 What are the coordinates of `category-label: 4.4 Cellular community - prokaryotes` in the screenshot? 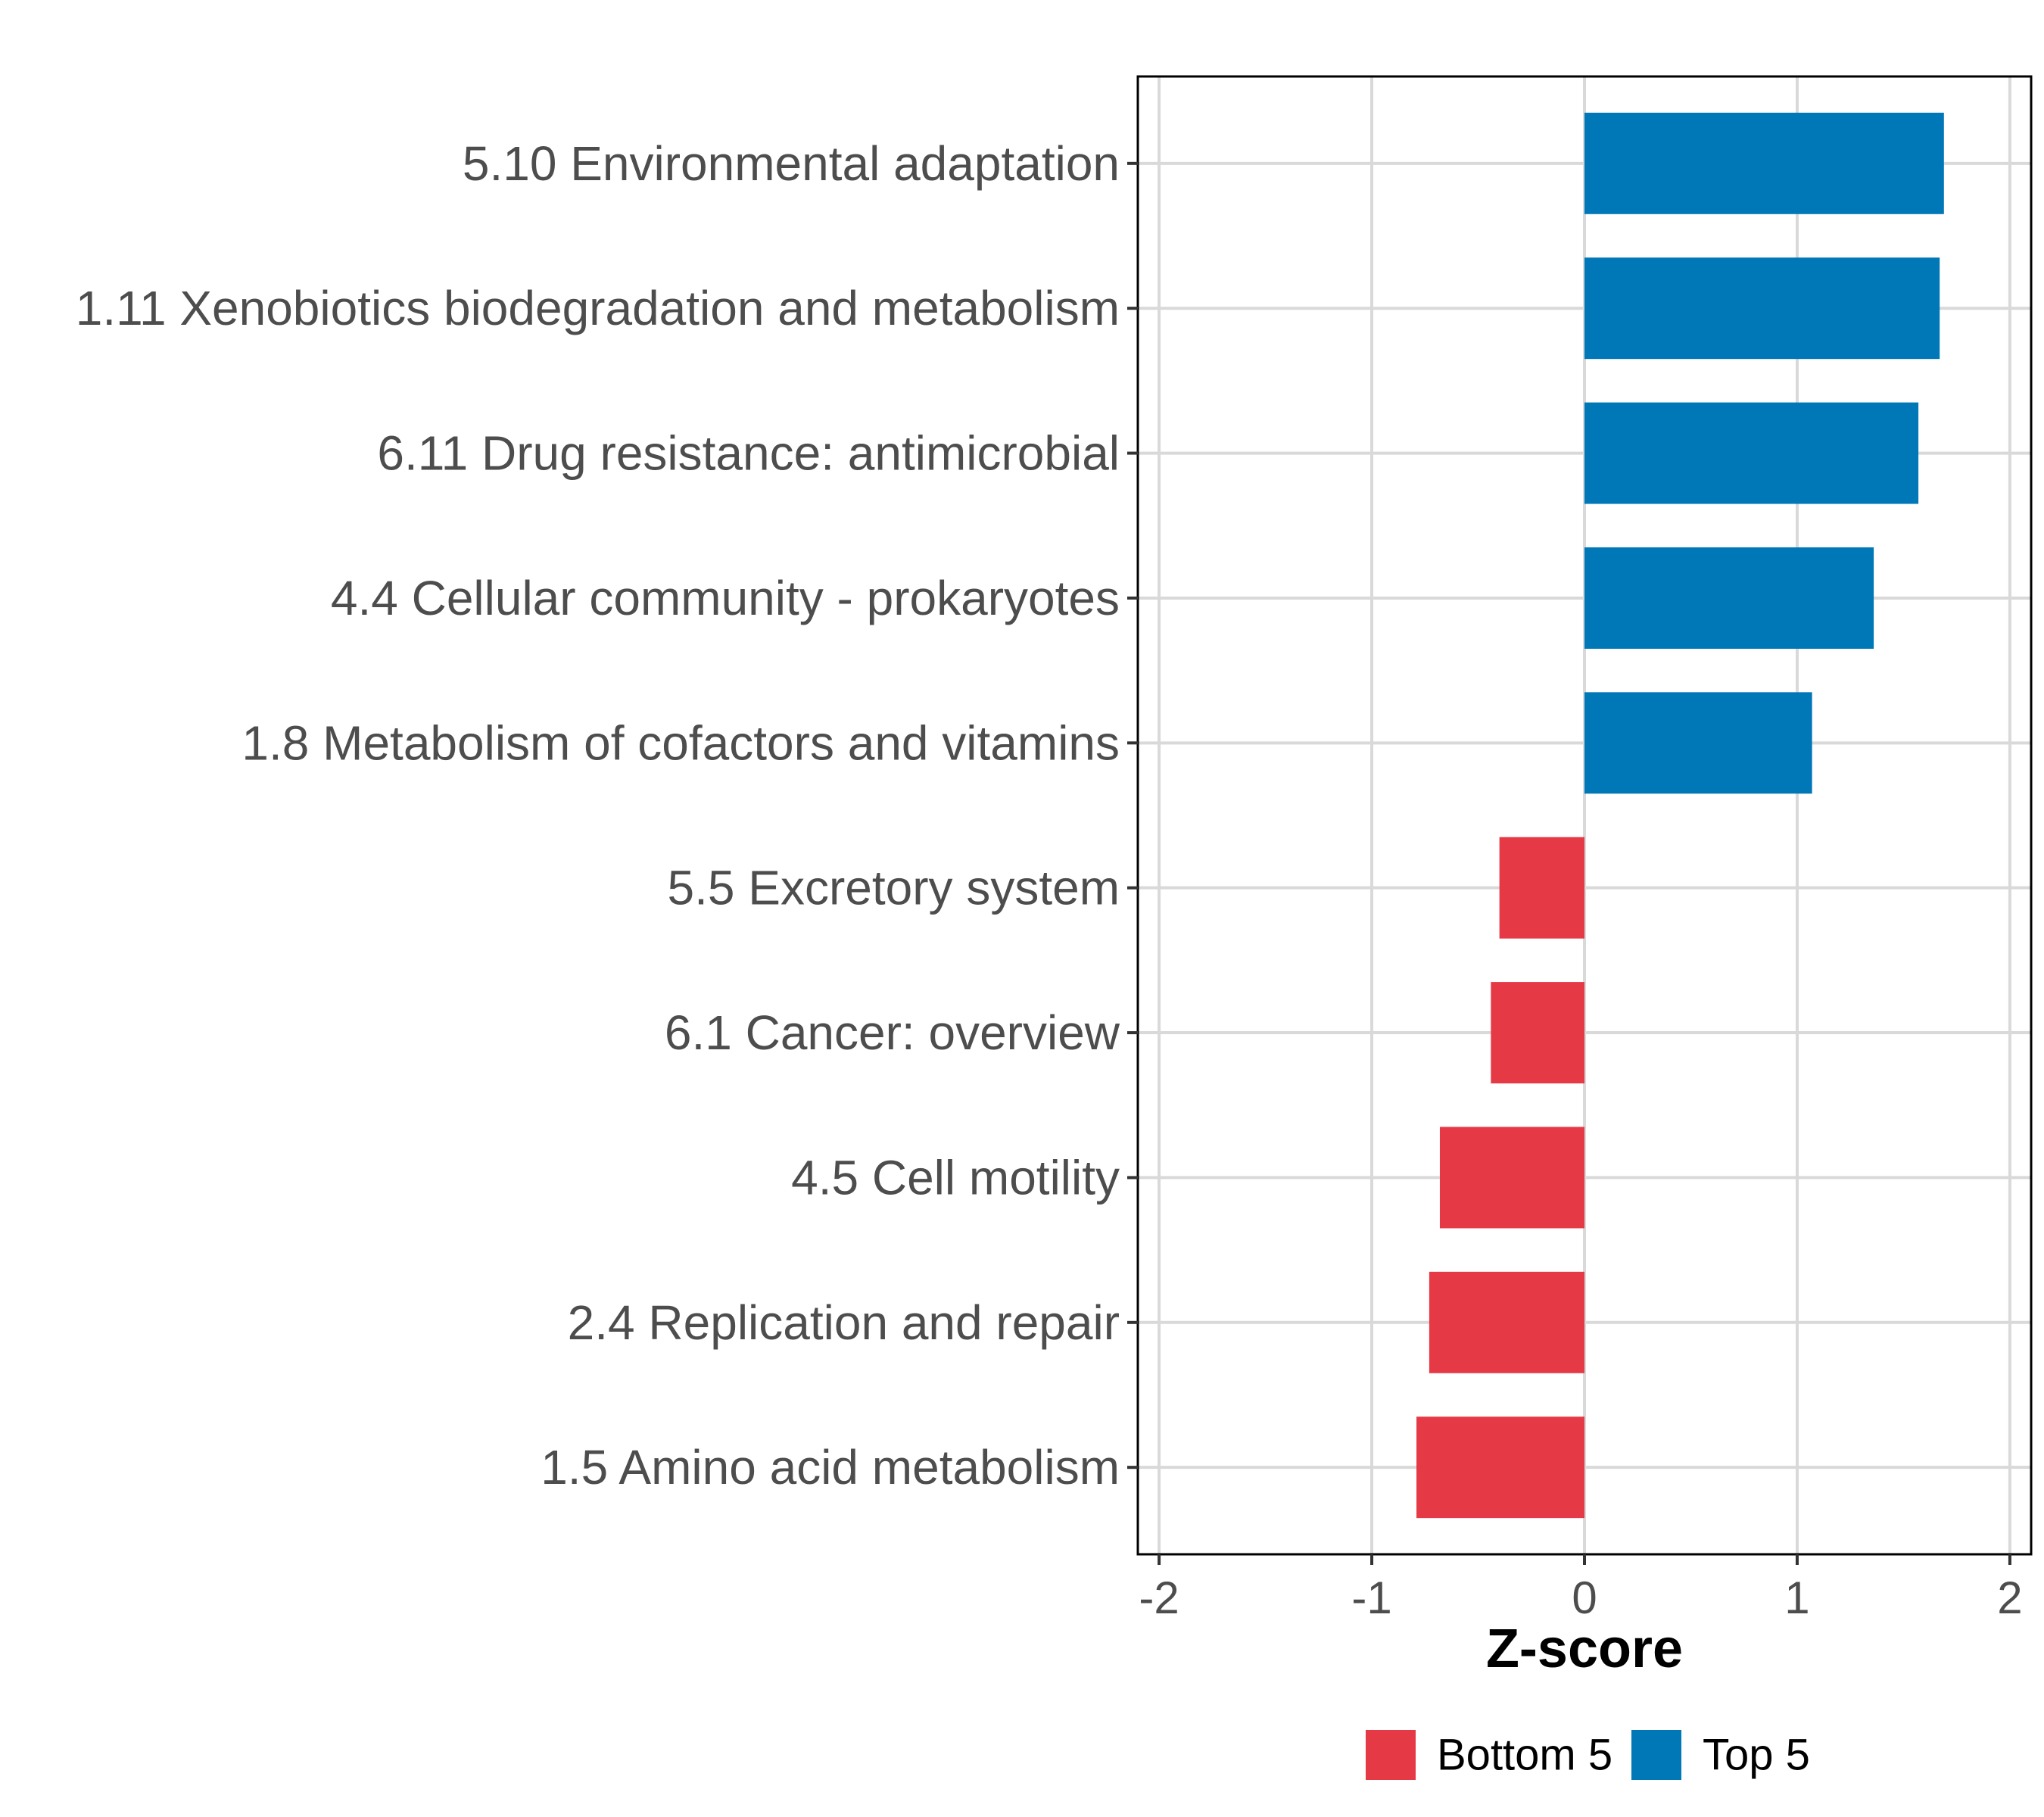 It's located at (725, 598).